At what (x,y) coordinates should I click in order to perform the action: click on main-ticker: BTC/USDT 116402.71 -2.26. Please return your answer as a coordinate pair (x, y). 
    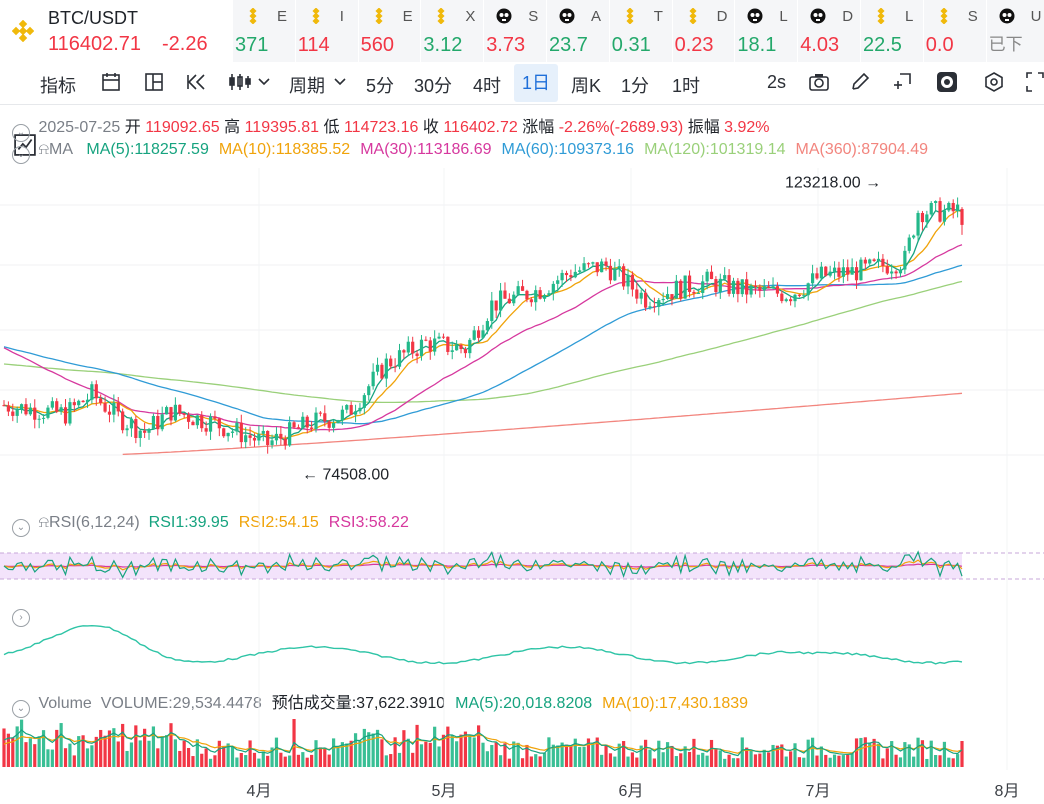
    Looking at the image, I should click on (115, 31).